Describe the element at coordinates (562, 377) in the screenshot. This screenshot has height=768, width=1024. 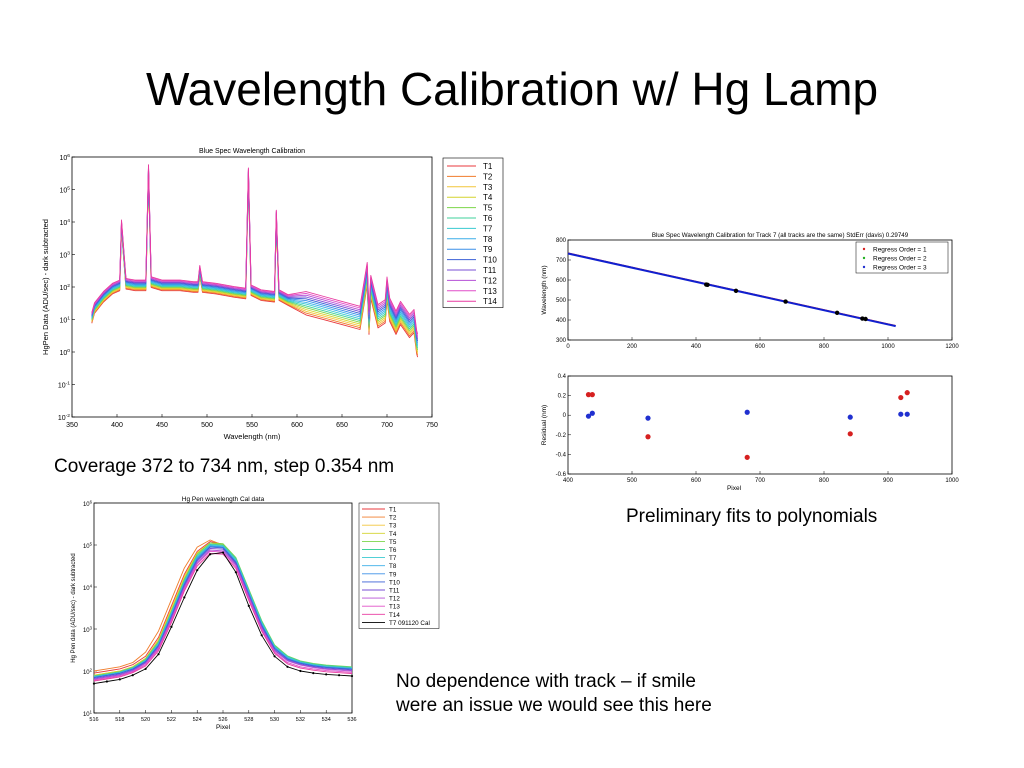
I see `y-tick-label: 0.4` at that location.